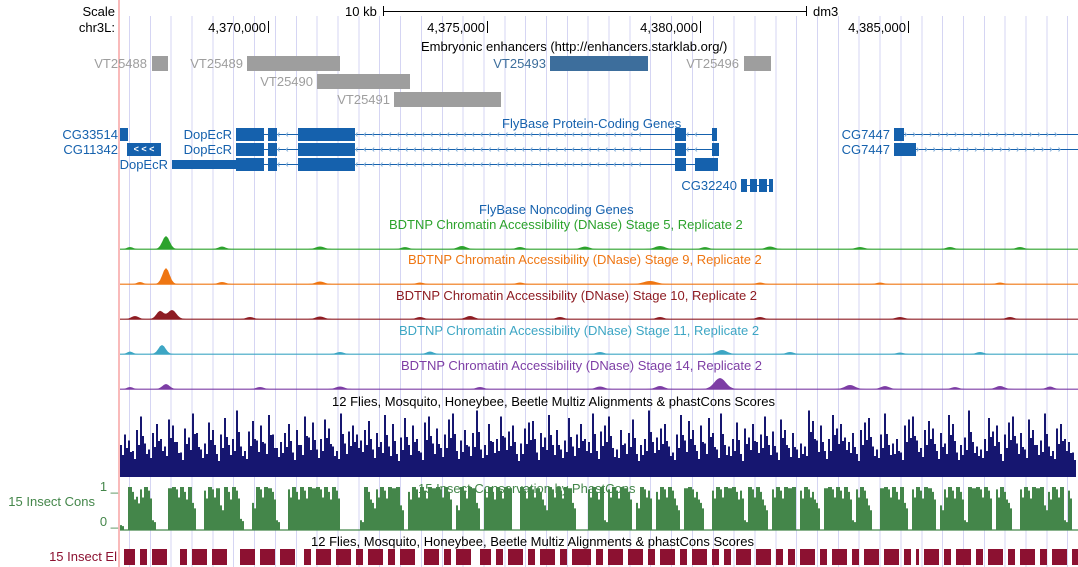  What do you see at coordinates (204, 164) in the screenshot?
I see `gene-cds` at bounding box center [204, 164].